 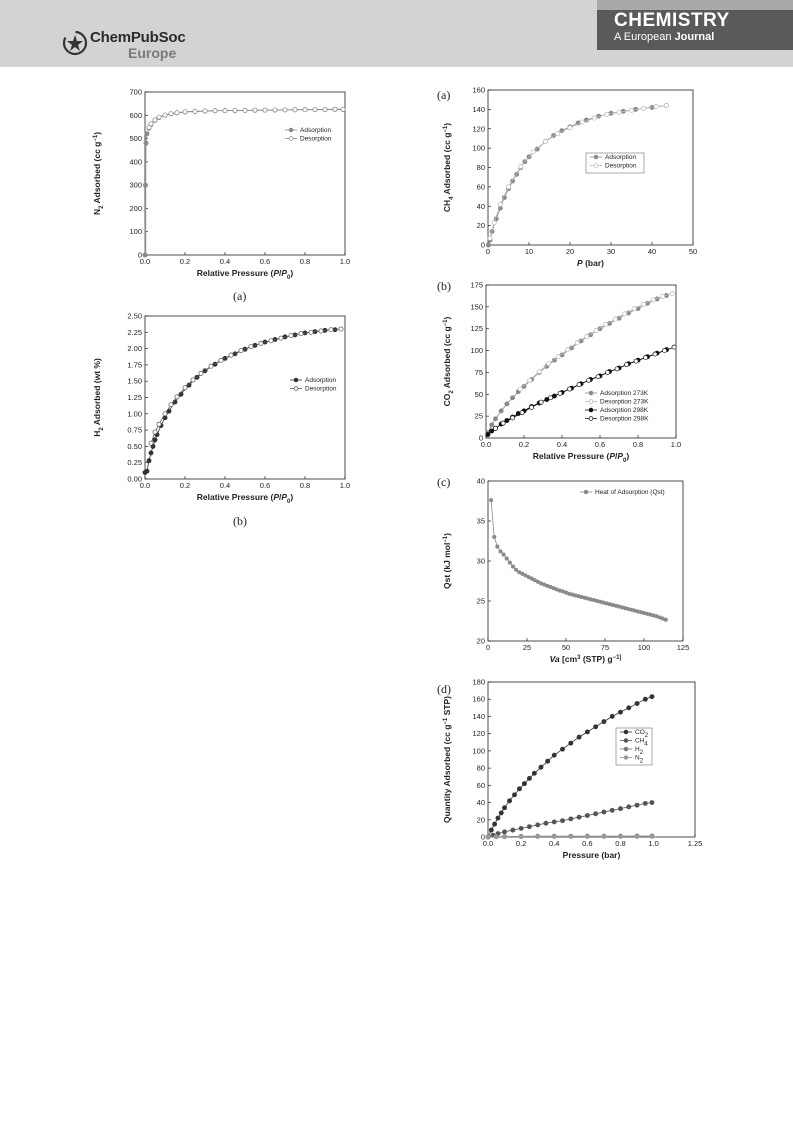 I want to click on y-axis-label: H2 Adsorbed (wt %), so click(x=98, y=397).